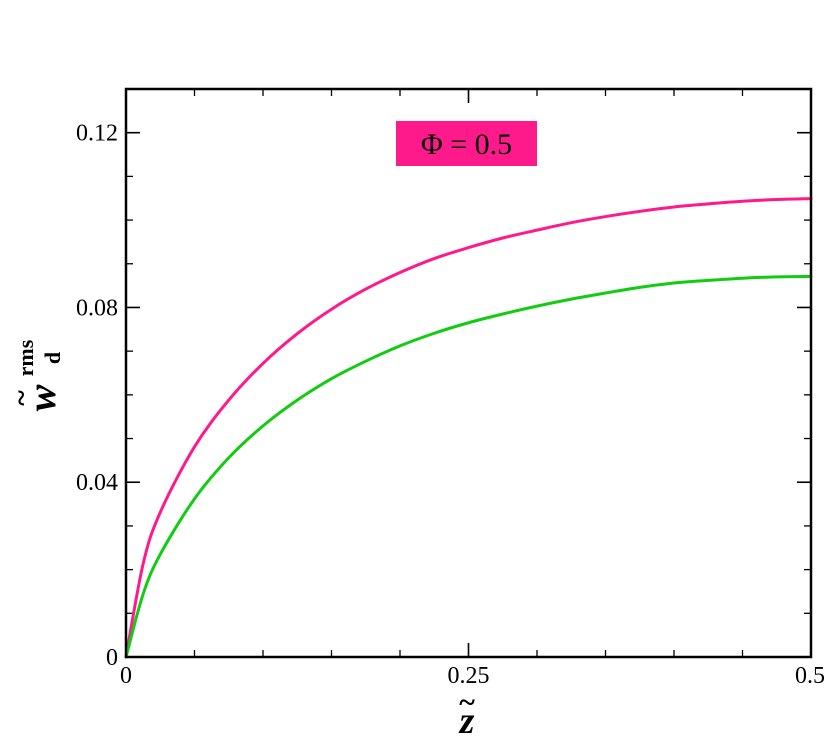 The height and width of the screenshot is (739, 830). Describe the element at coordinates (126, 676) in the screenshot. I see `x-tick-label: 0` at that location.